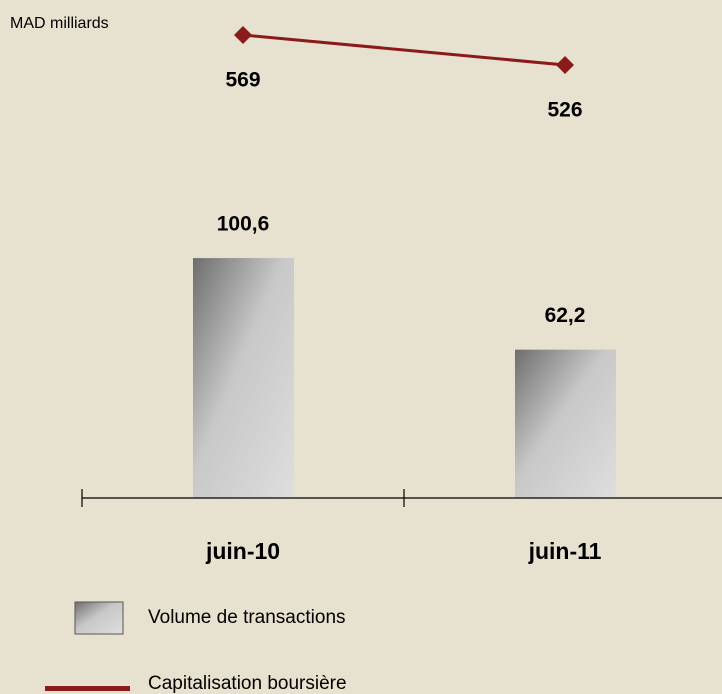 Image resolution: width=722 pixels, height=694 pixels. Describe the element at coordinates (242, 80) in the screenshot. I see `data-label: 569` at that location.